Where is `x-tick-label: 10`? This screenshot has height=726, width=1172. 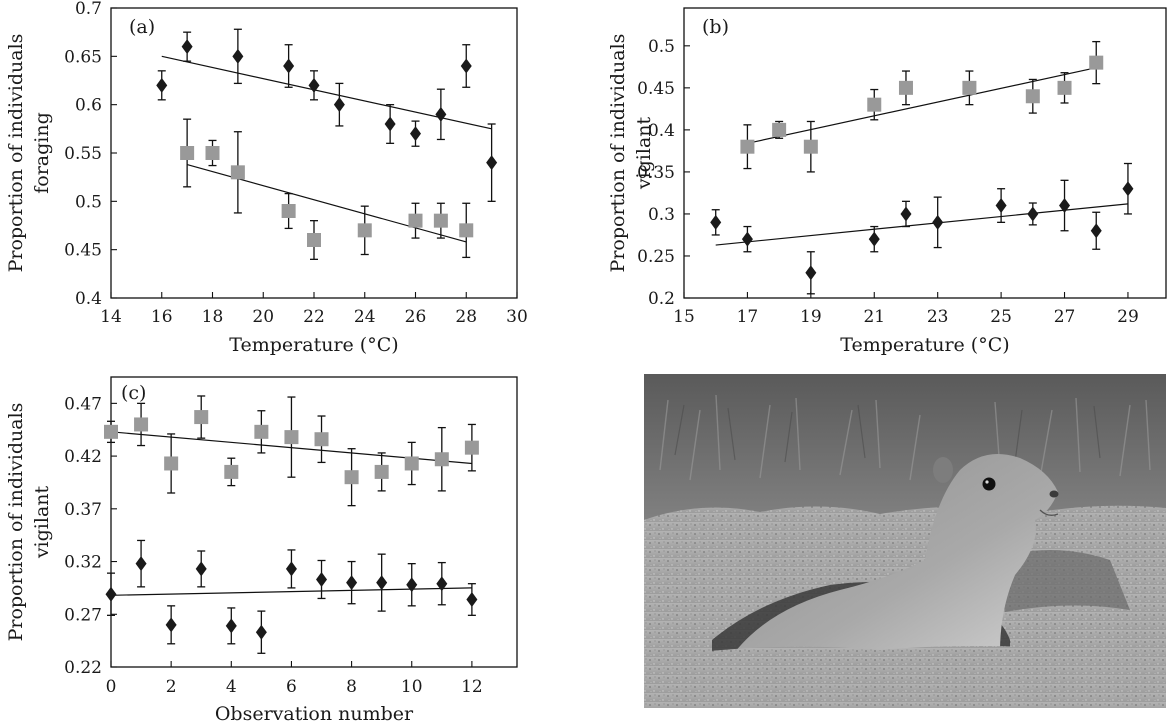 x-tick-label: 10 is located at coordinates (412, 687).